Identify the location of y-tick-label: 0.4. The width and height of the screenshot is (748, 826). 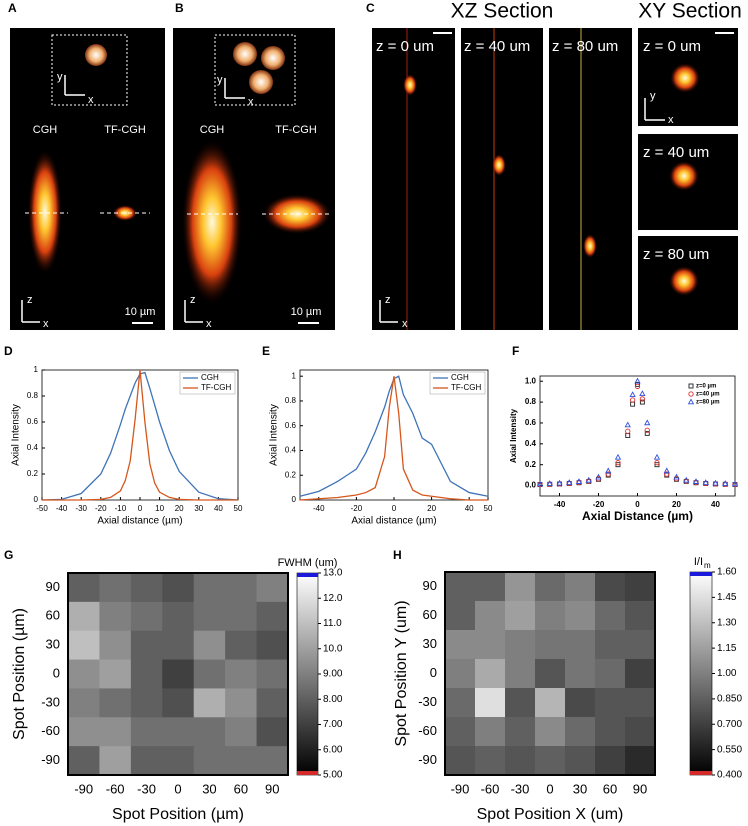
(33, 447).